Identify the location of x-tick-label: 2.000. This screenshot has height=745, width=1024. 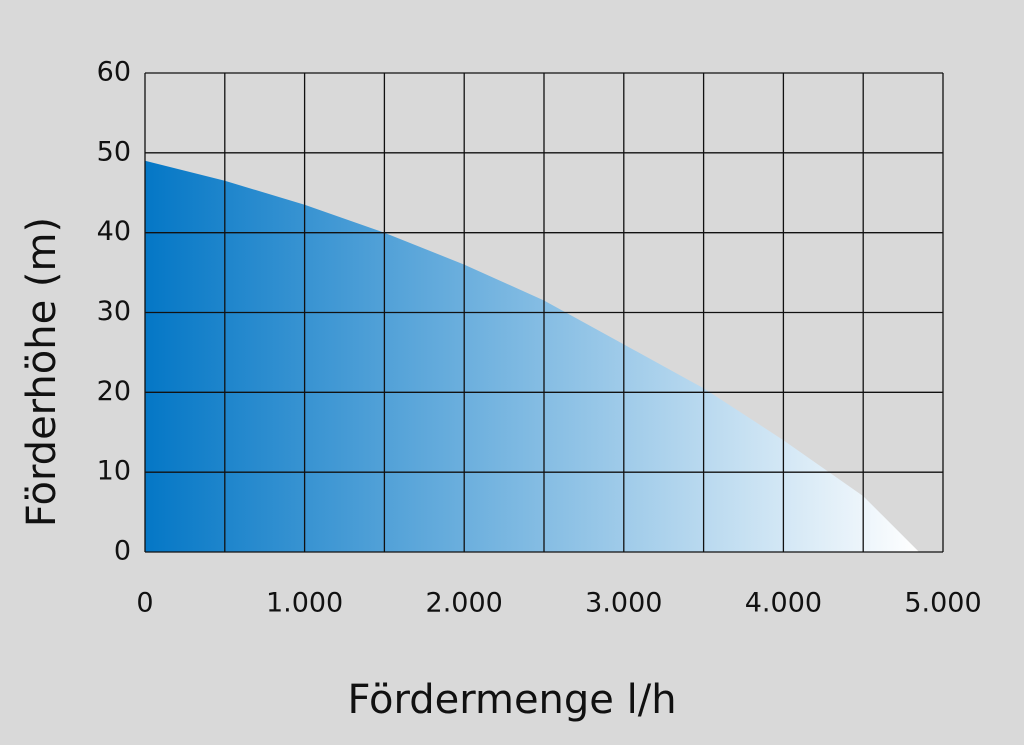
(464, 603).